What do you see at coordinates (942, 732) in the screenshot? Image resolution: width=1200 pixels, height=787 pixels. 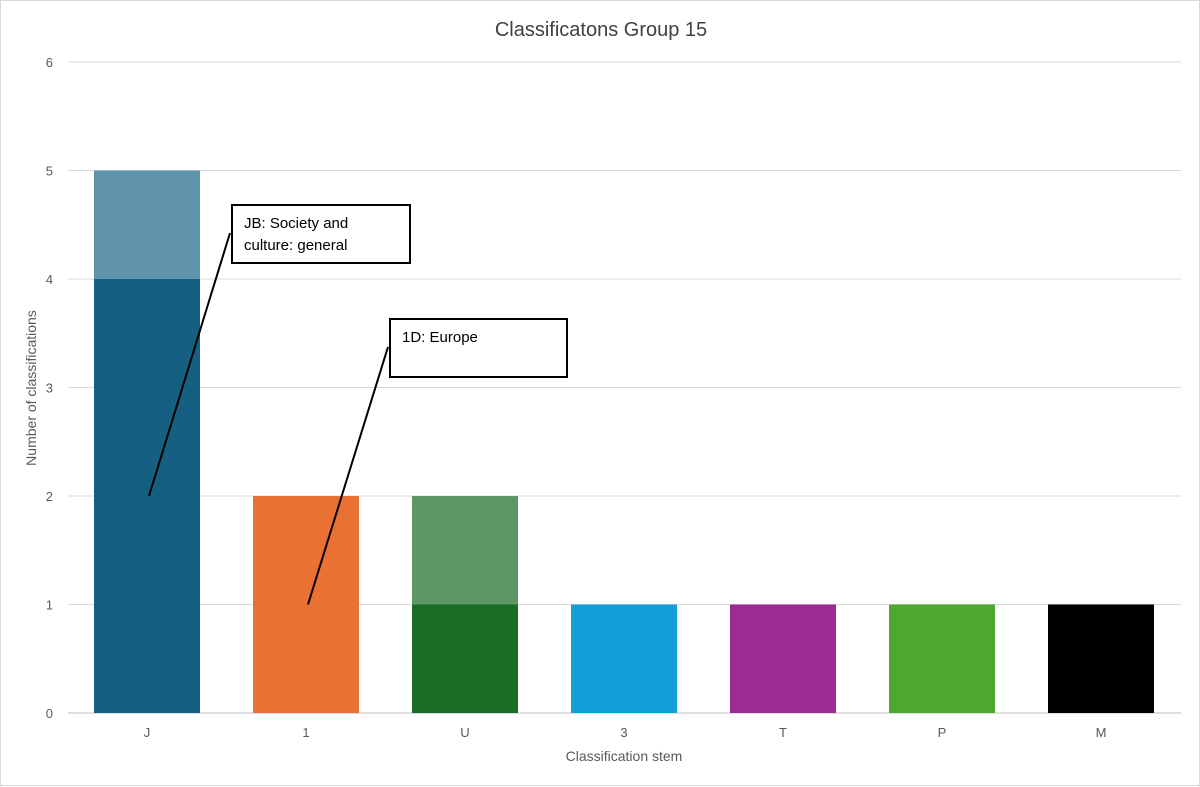 I see `x-tick-label: P` at bounding box center [942, 732].